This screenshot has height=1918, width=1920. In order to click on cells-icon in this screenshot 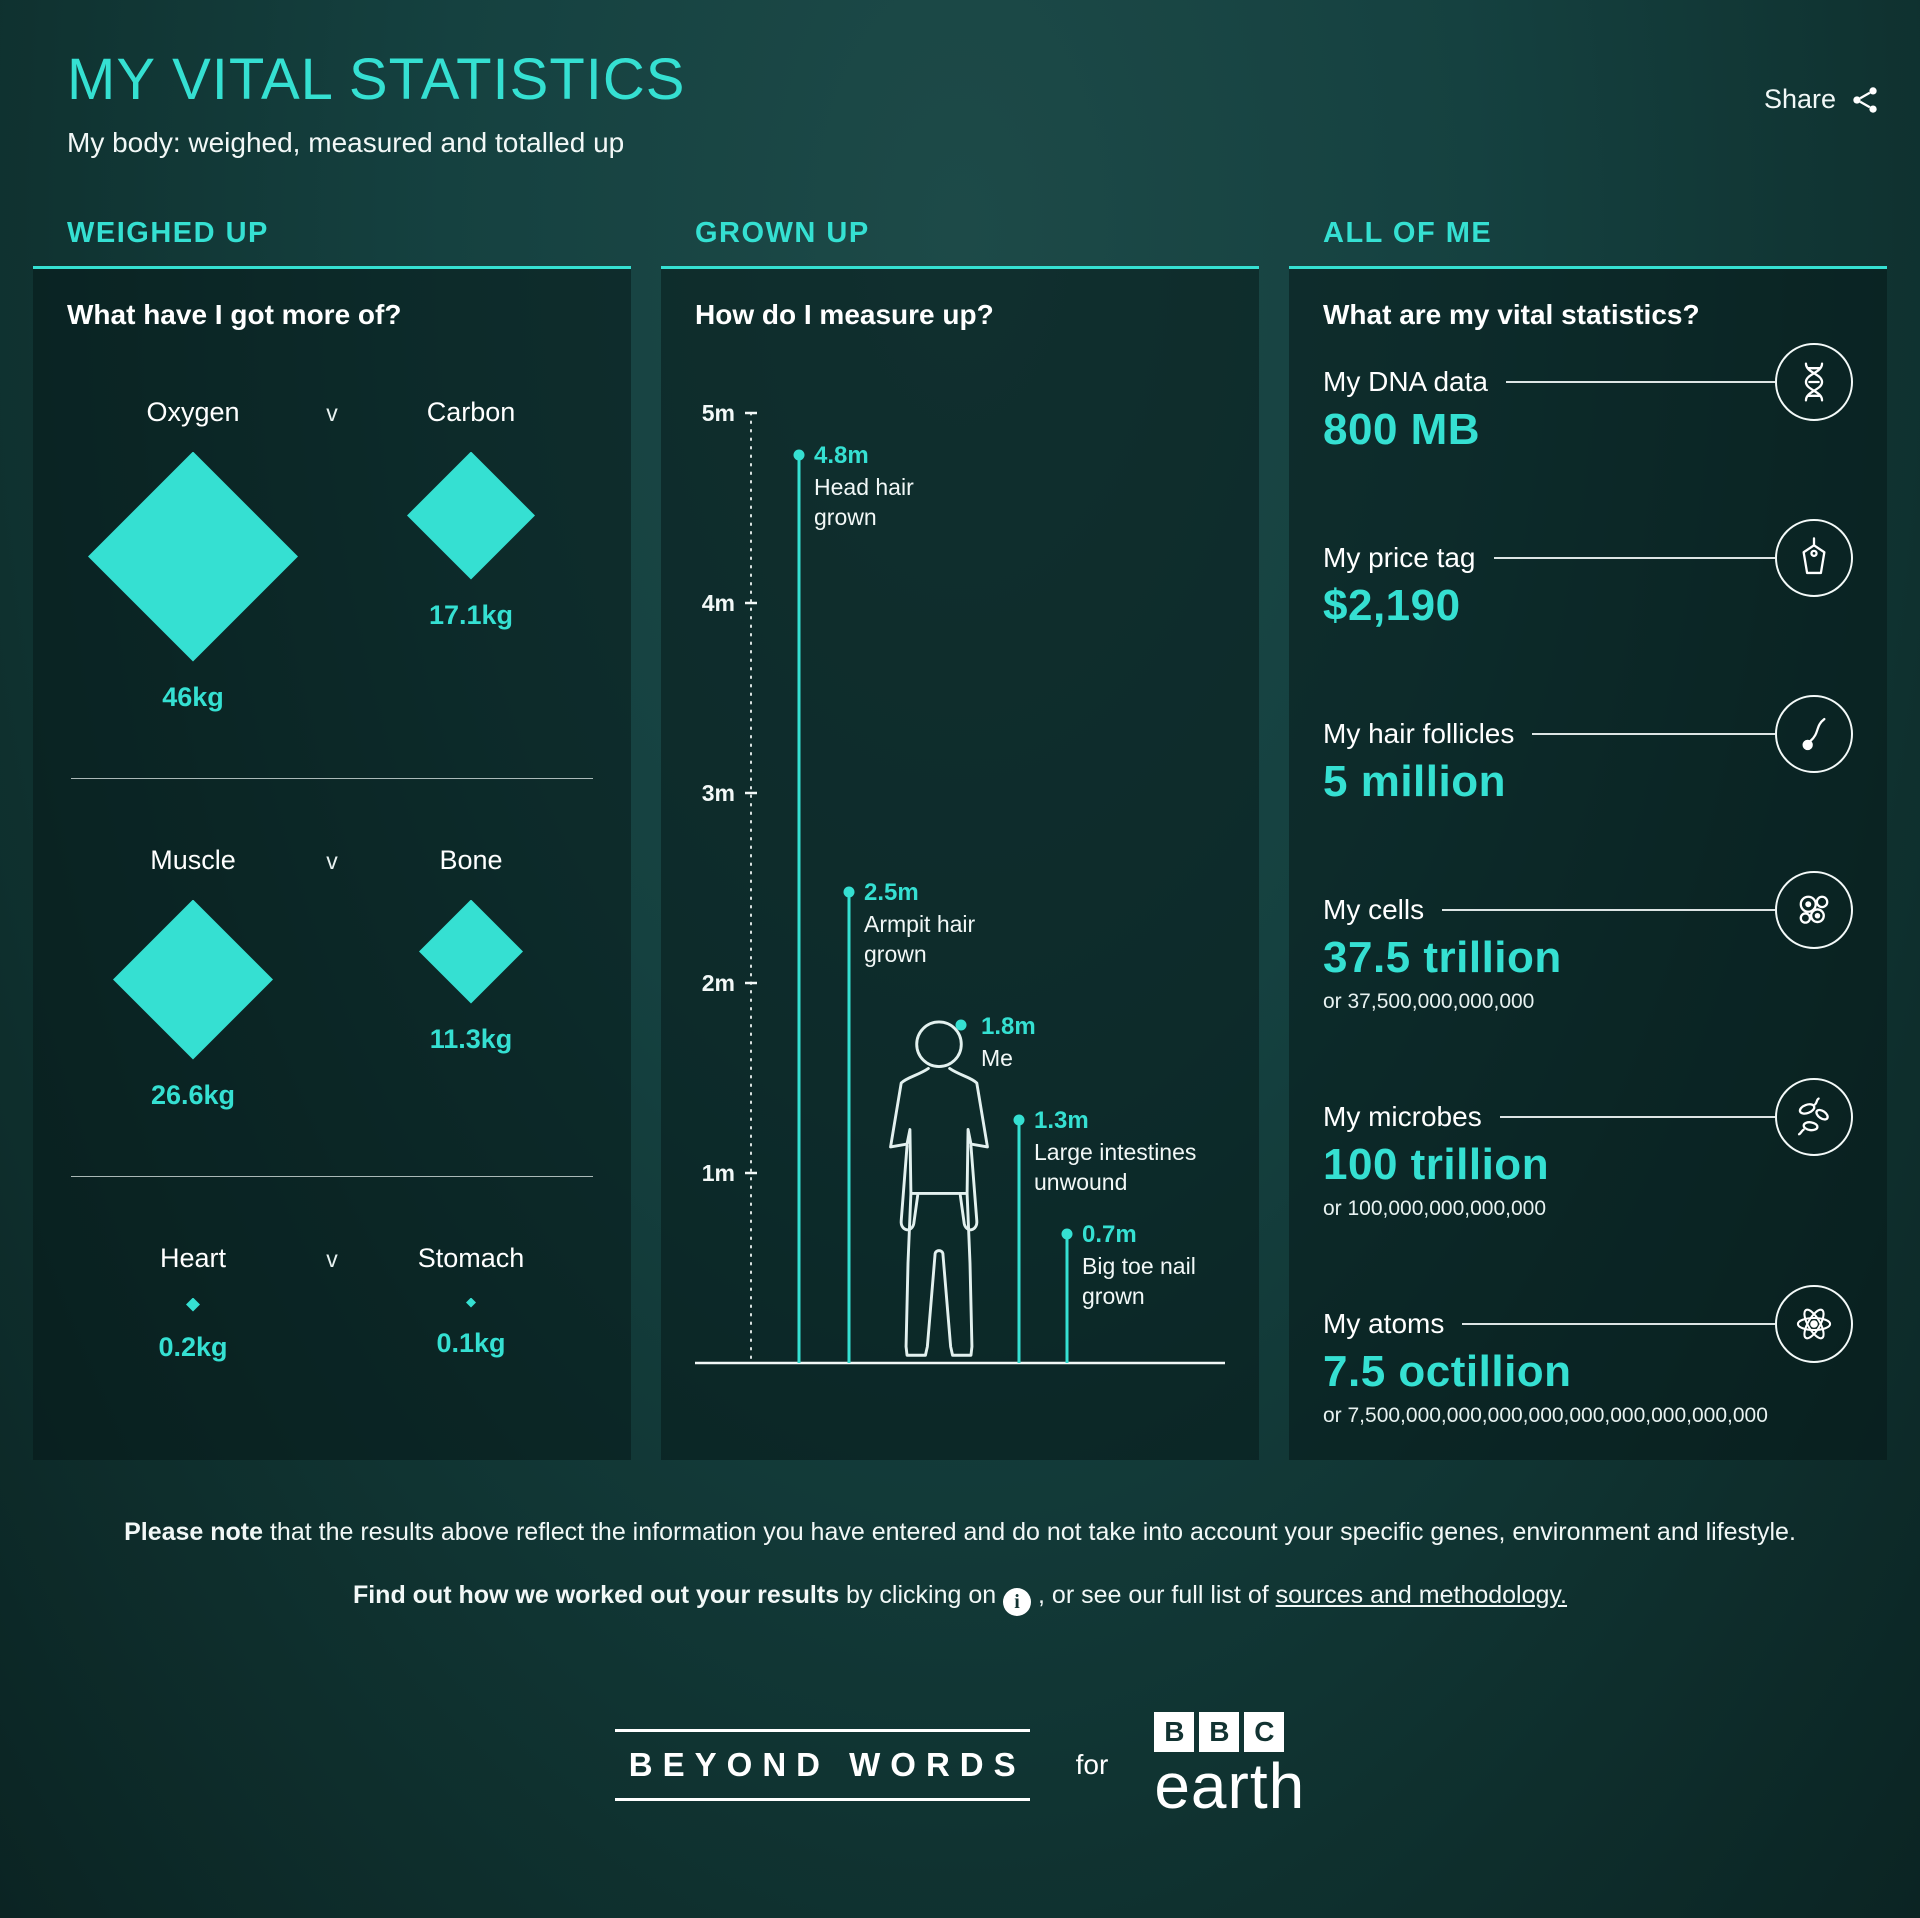, I will do `click(1814, 910)`.